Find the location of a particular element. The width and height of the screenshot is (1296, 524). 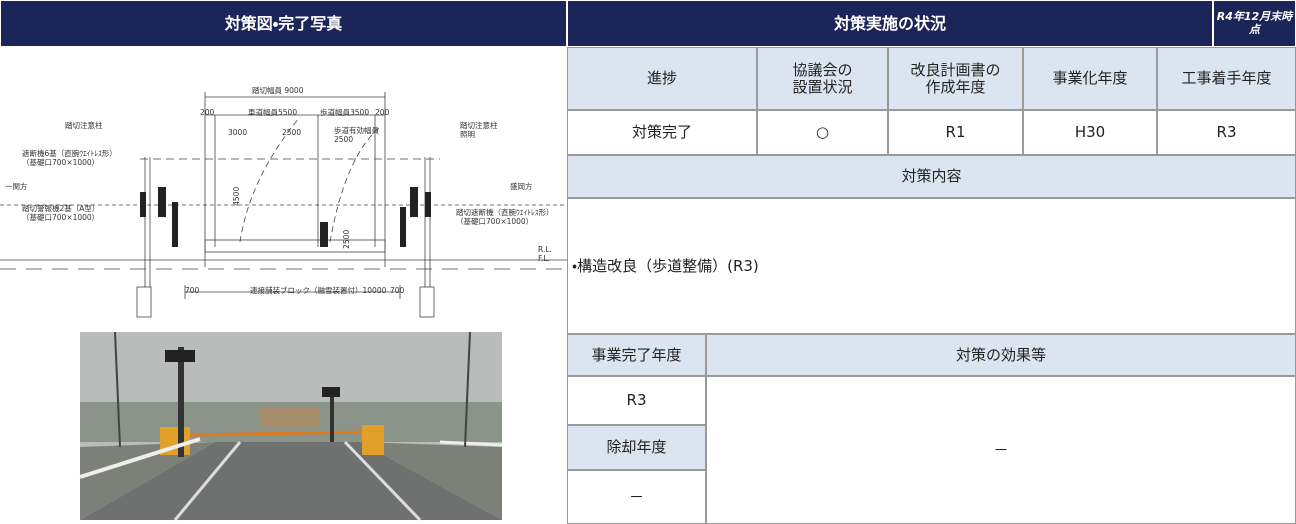

label-cell: 対策の効果等 is located at coordinates (1001, 355).